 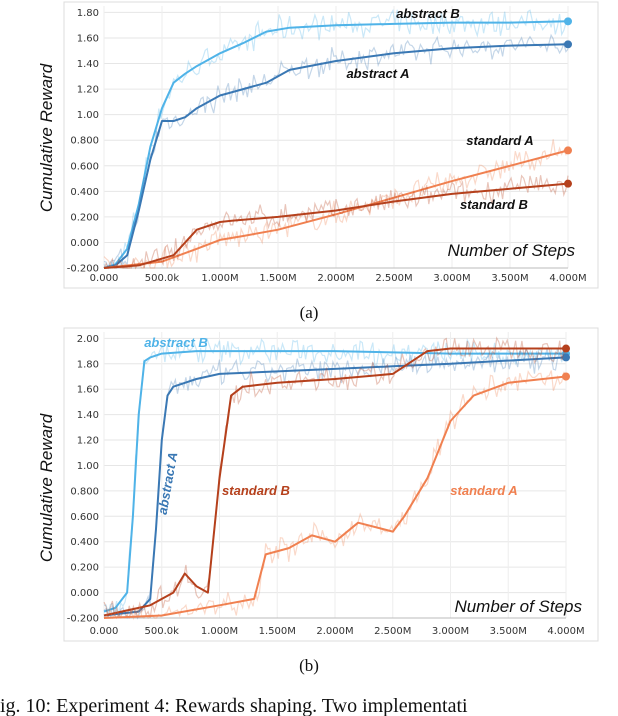 I want to click on panel-label-b: (b), so click(x=309, y=665).